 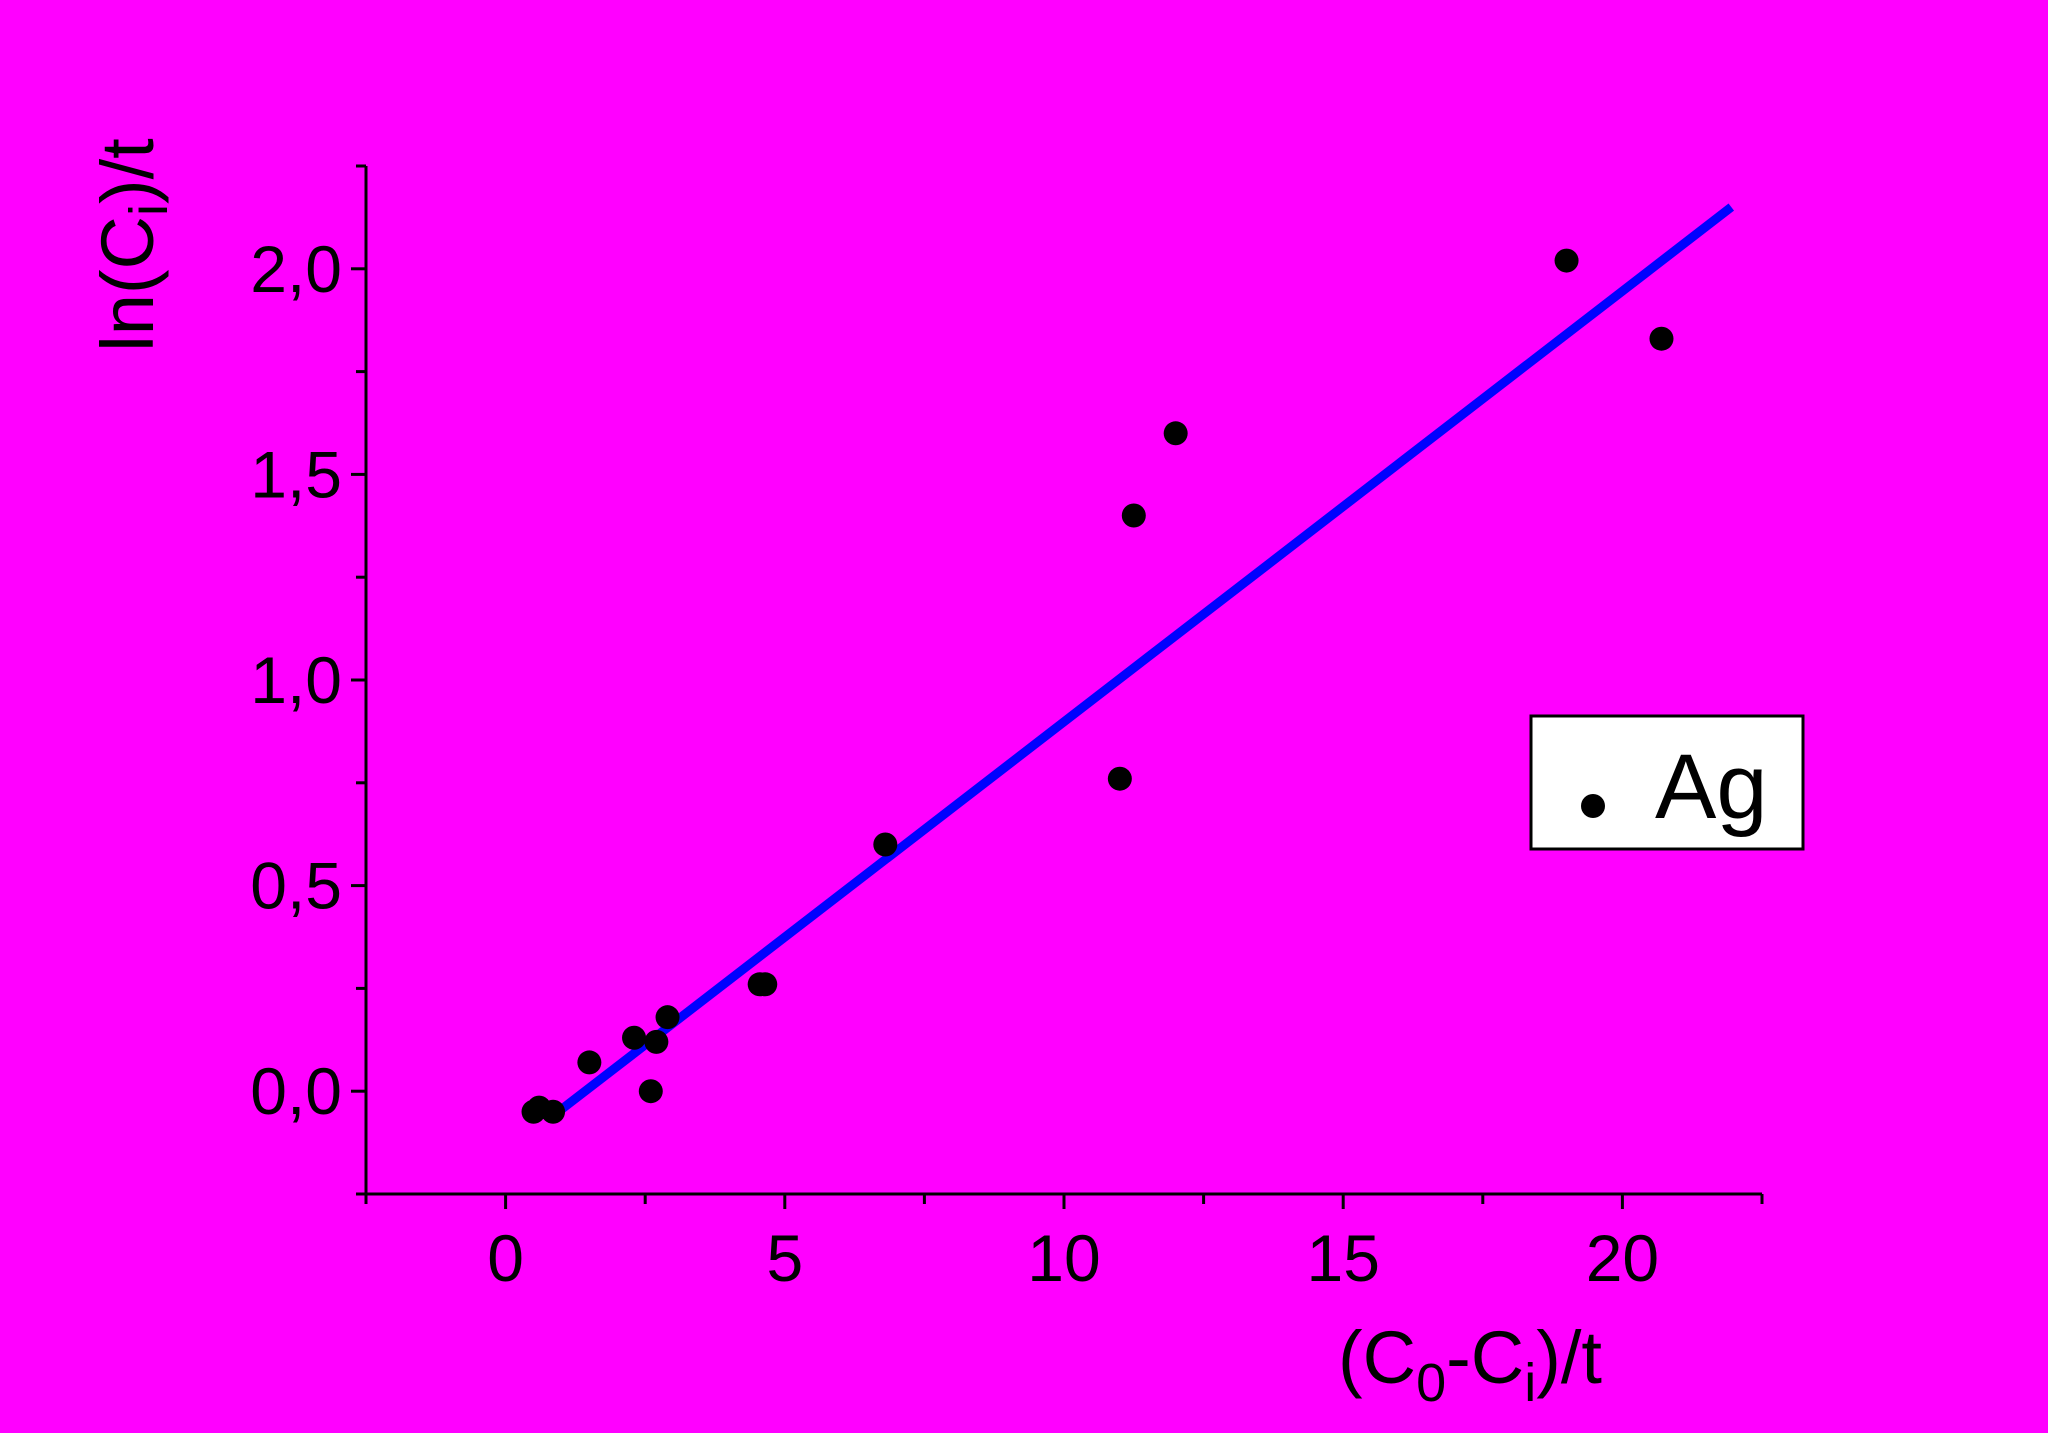 I want to click on x-axis-label: (C0-Ci)/t, so click(x=1470, y=1364).